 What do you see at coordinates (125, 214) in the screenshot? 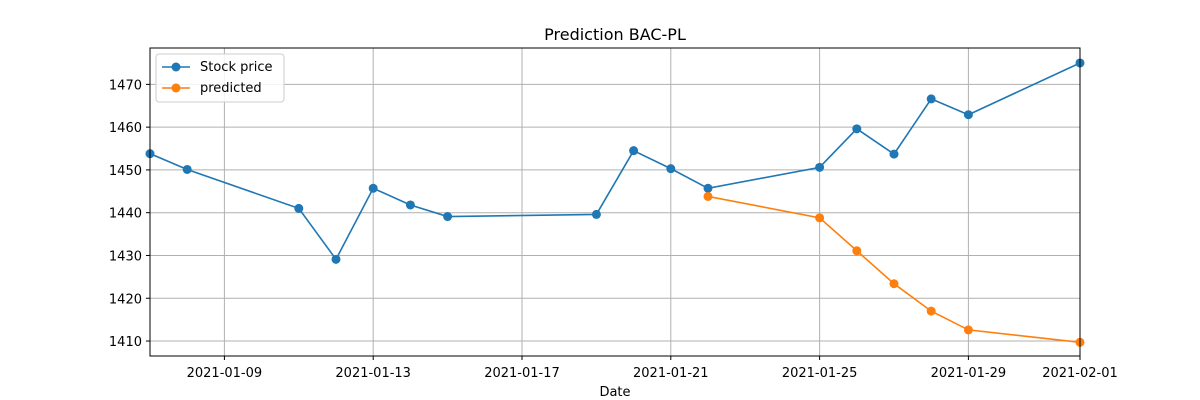
I see `y-tick-label: 1440` at bounding box center [125, 214].